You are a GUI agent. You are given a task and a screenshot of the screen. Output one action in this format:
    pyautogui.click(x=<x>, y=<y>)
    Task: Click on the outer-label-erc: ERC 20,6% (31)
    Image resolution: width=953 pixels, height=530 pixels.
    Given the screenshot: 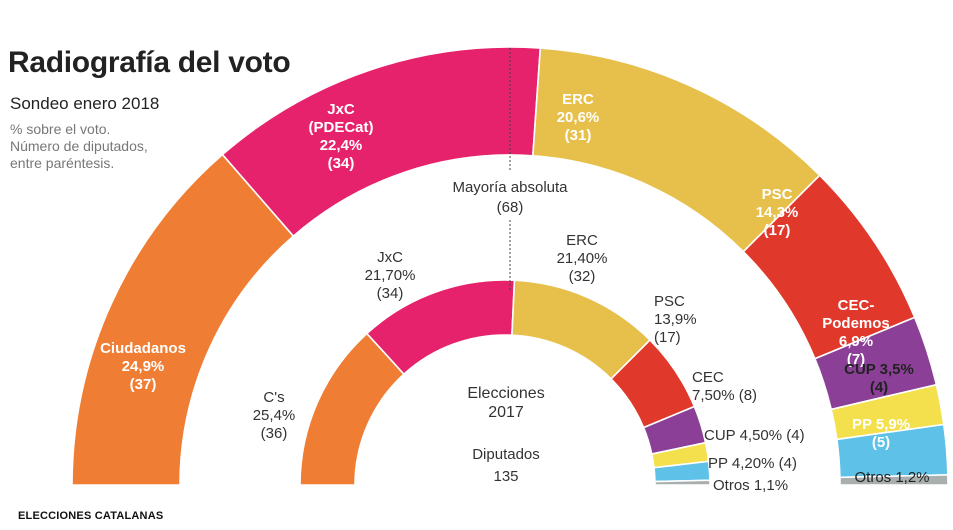 What is the action you would take?
    pyautogui.click(x=578, y=117)
    